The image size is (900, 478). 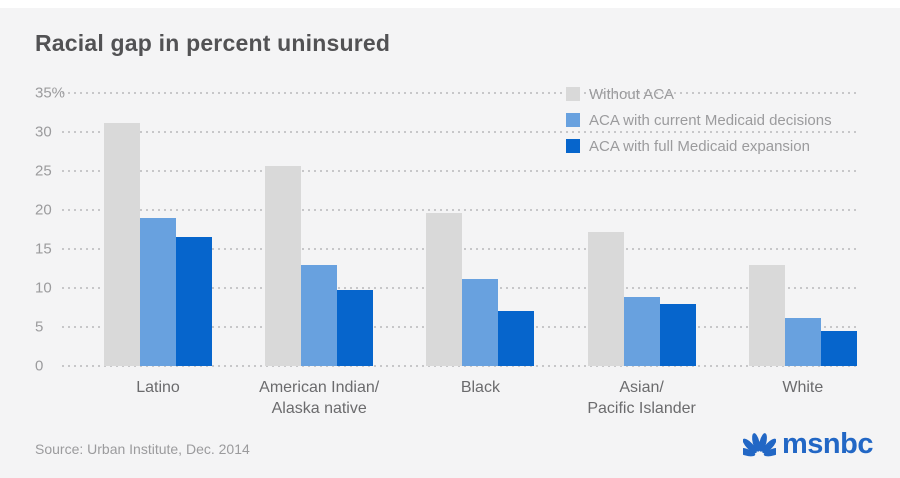 I want to click on category-label: White, so click(x=803, y=387).